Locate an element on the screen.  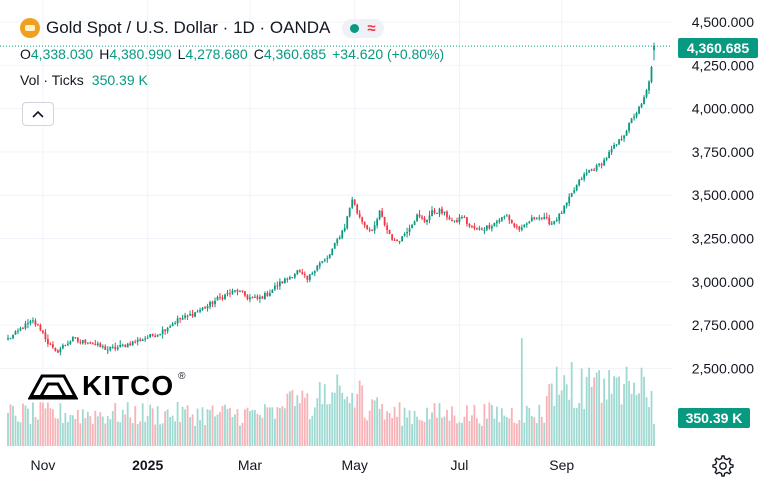
price-tick-label: 3,500.000 is located at coordinates (723, 195).